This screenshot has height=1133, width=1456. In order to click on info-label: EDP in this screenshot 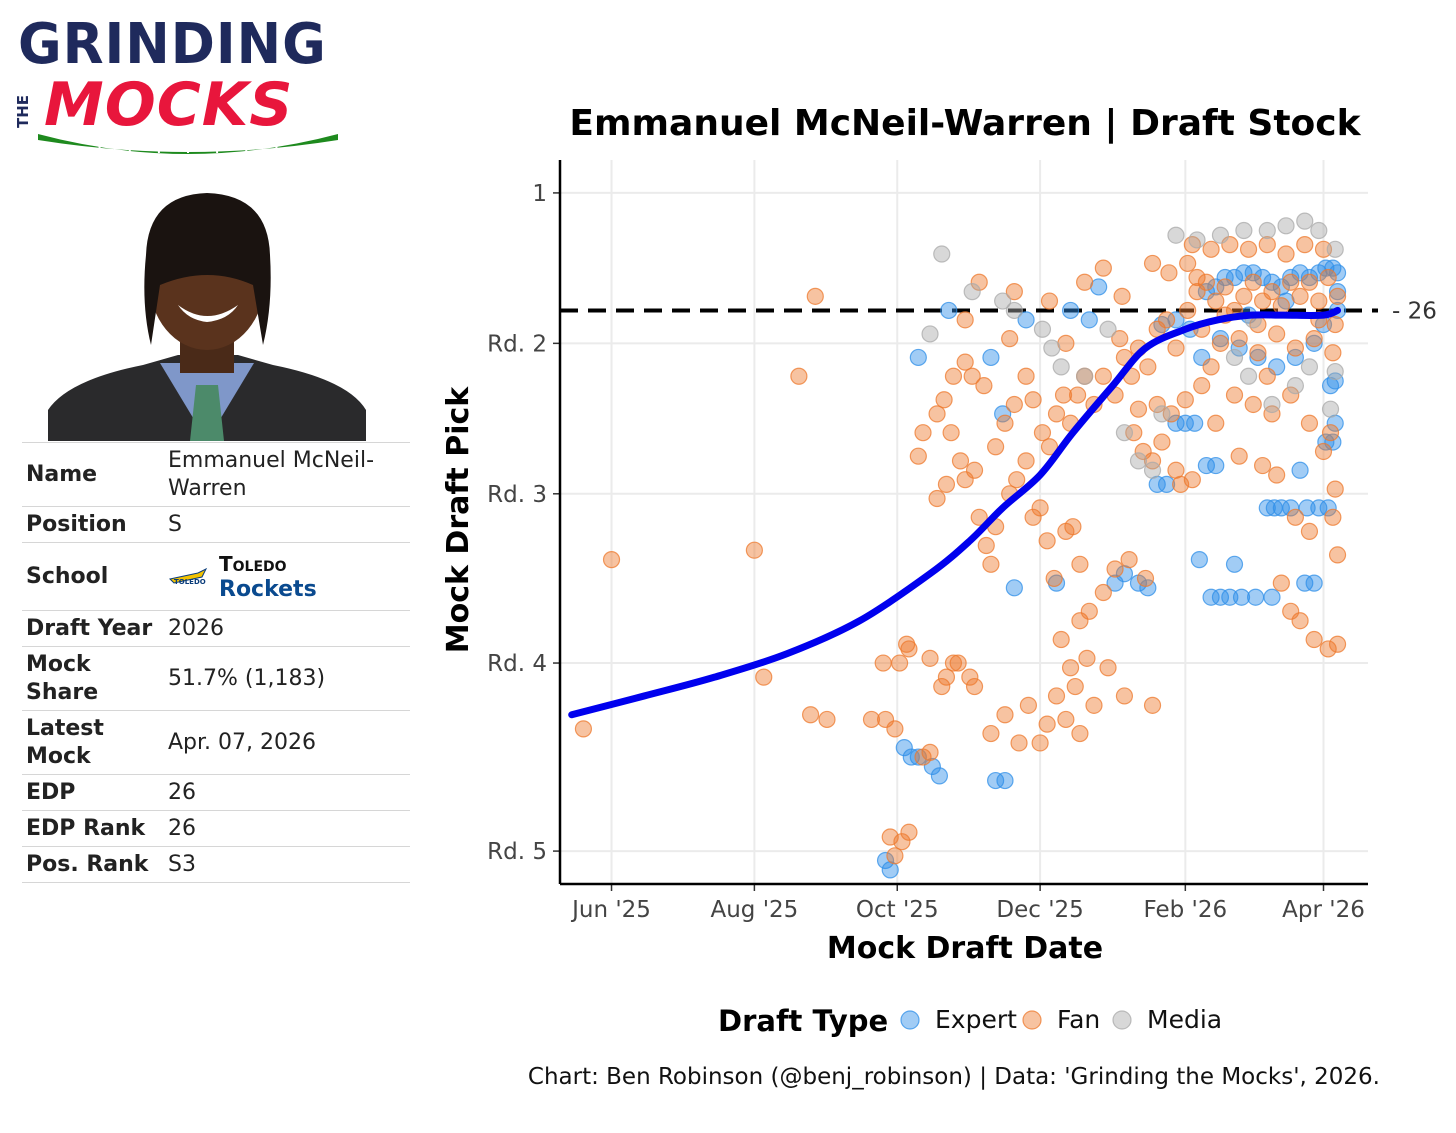, I will do `click(93, 792)`.